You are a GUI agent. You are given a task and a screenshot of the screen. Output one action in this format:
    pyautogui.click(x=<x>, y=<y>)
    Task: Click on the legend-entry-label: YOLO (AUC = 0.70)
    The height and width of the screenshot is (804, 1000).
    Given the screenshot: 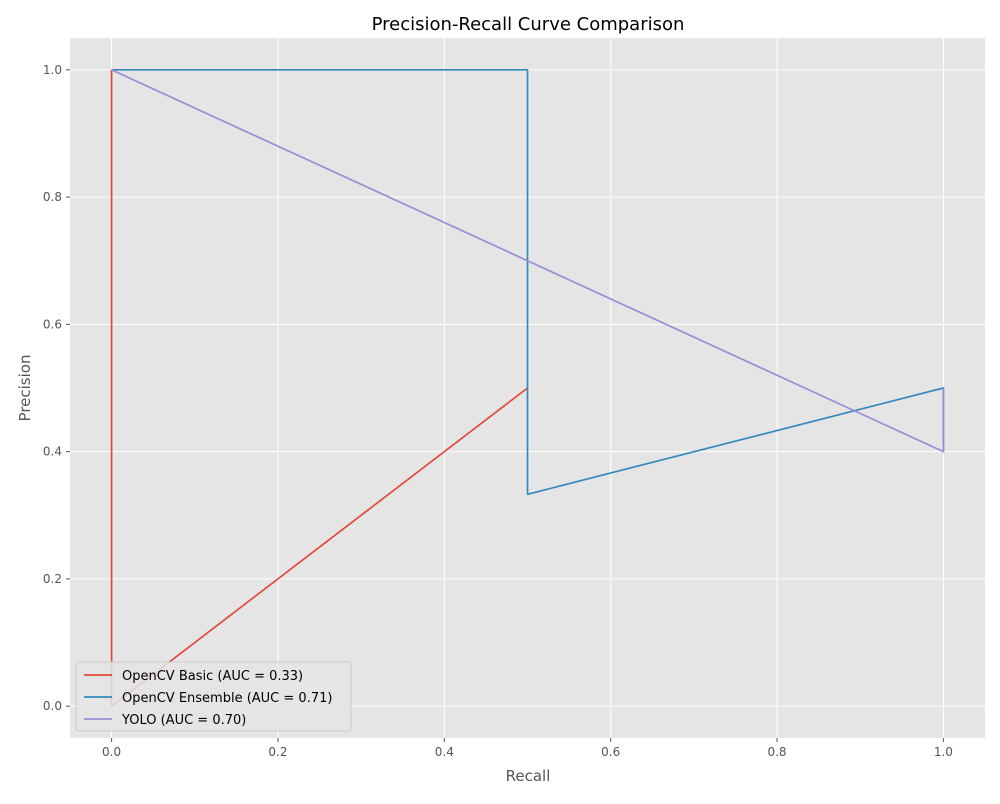 What is the action you would take?
    pyautogui.click(x=183, y=720)
    